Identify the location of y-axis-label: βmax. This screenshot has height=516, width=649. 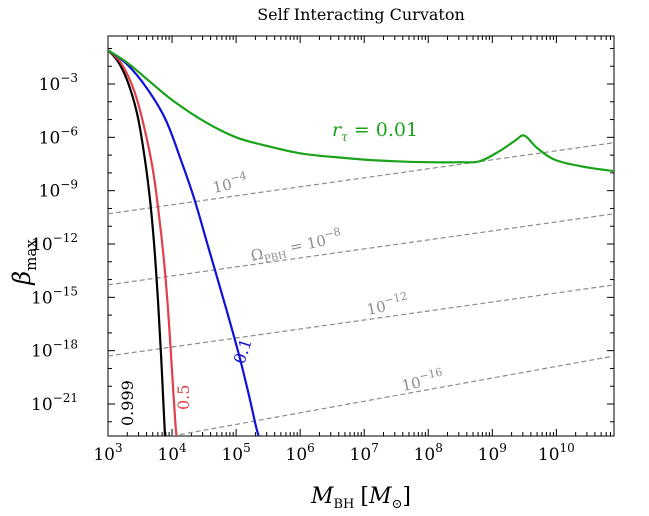
(24, 262).